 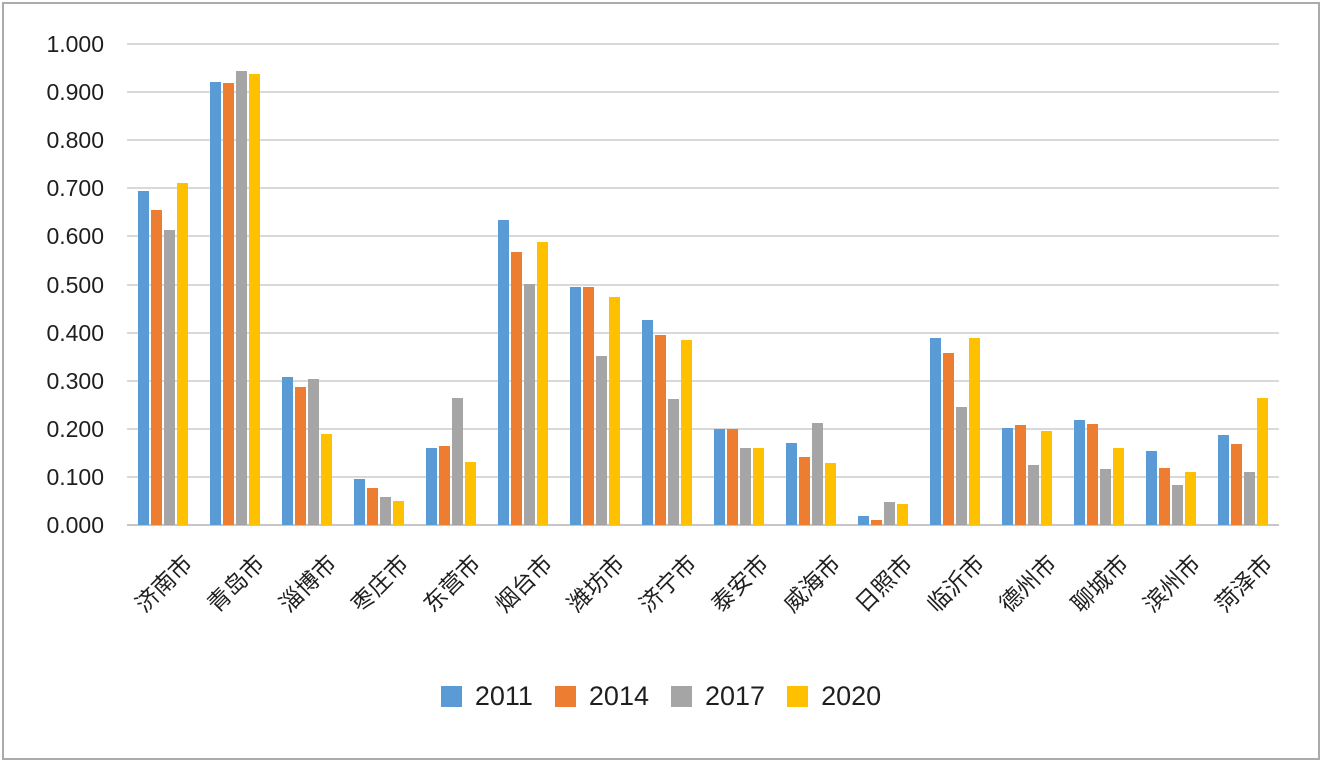 What do you see at coordinates (75, 332) in the screenshot?
I see `y-tick-label: 0.400` at bounding box center [75, 332].